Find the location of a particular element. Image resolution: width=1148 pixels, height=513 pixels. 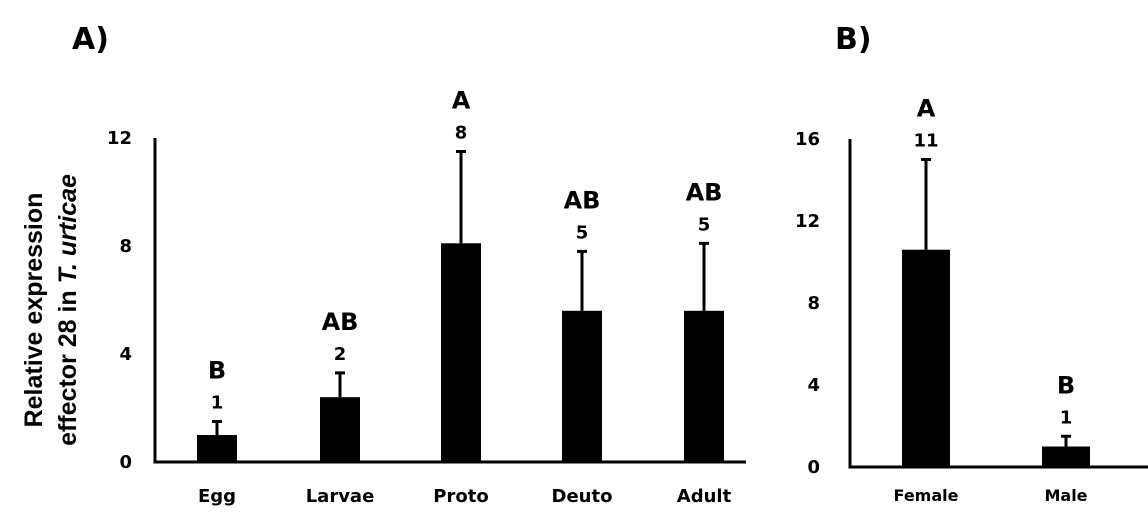

x-tick-label-proto: Proto is located at coordinates (460, 496).